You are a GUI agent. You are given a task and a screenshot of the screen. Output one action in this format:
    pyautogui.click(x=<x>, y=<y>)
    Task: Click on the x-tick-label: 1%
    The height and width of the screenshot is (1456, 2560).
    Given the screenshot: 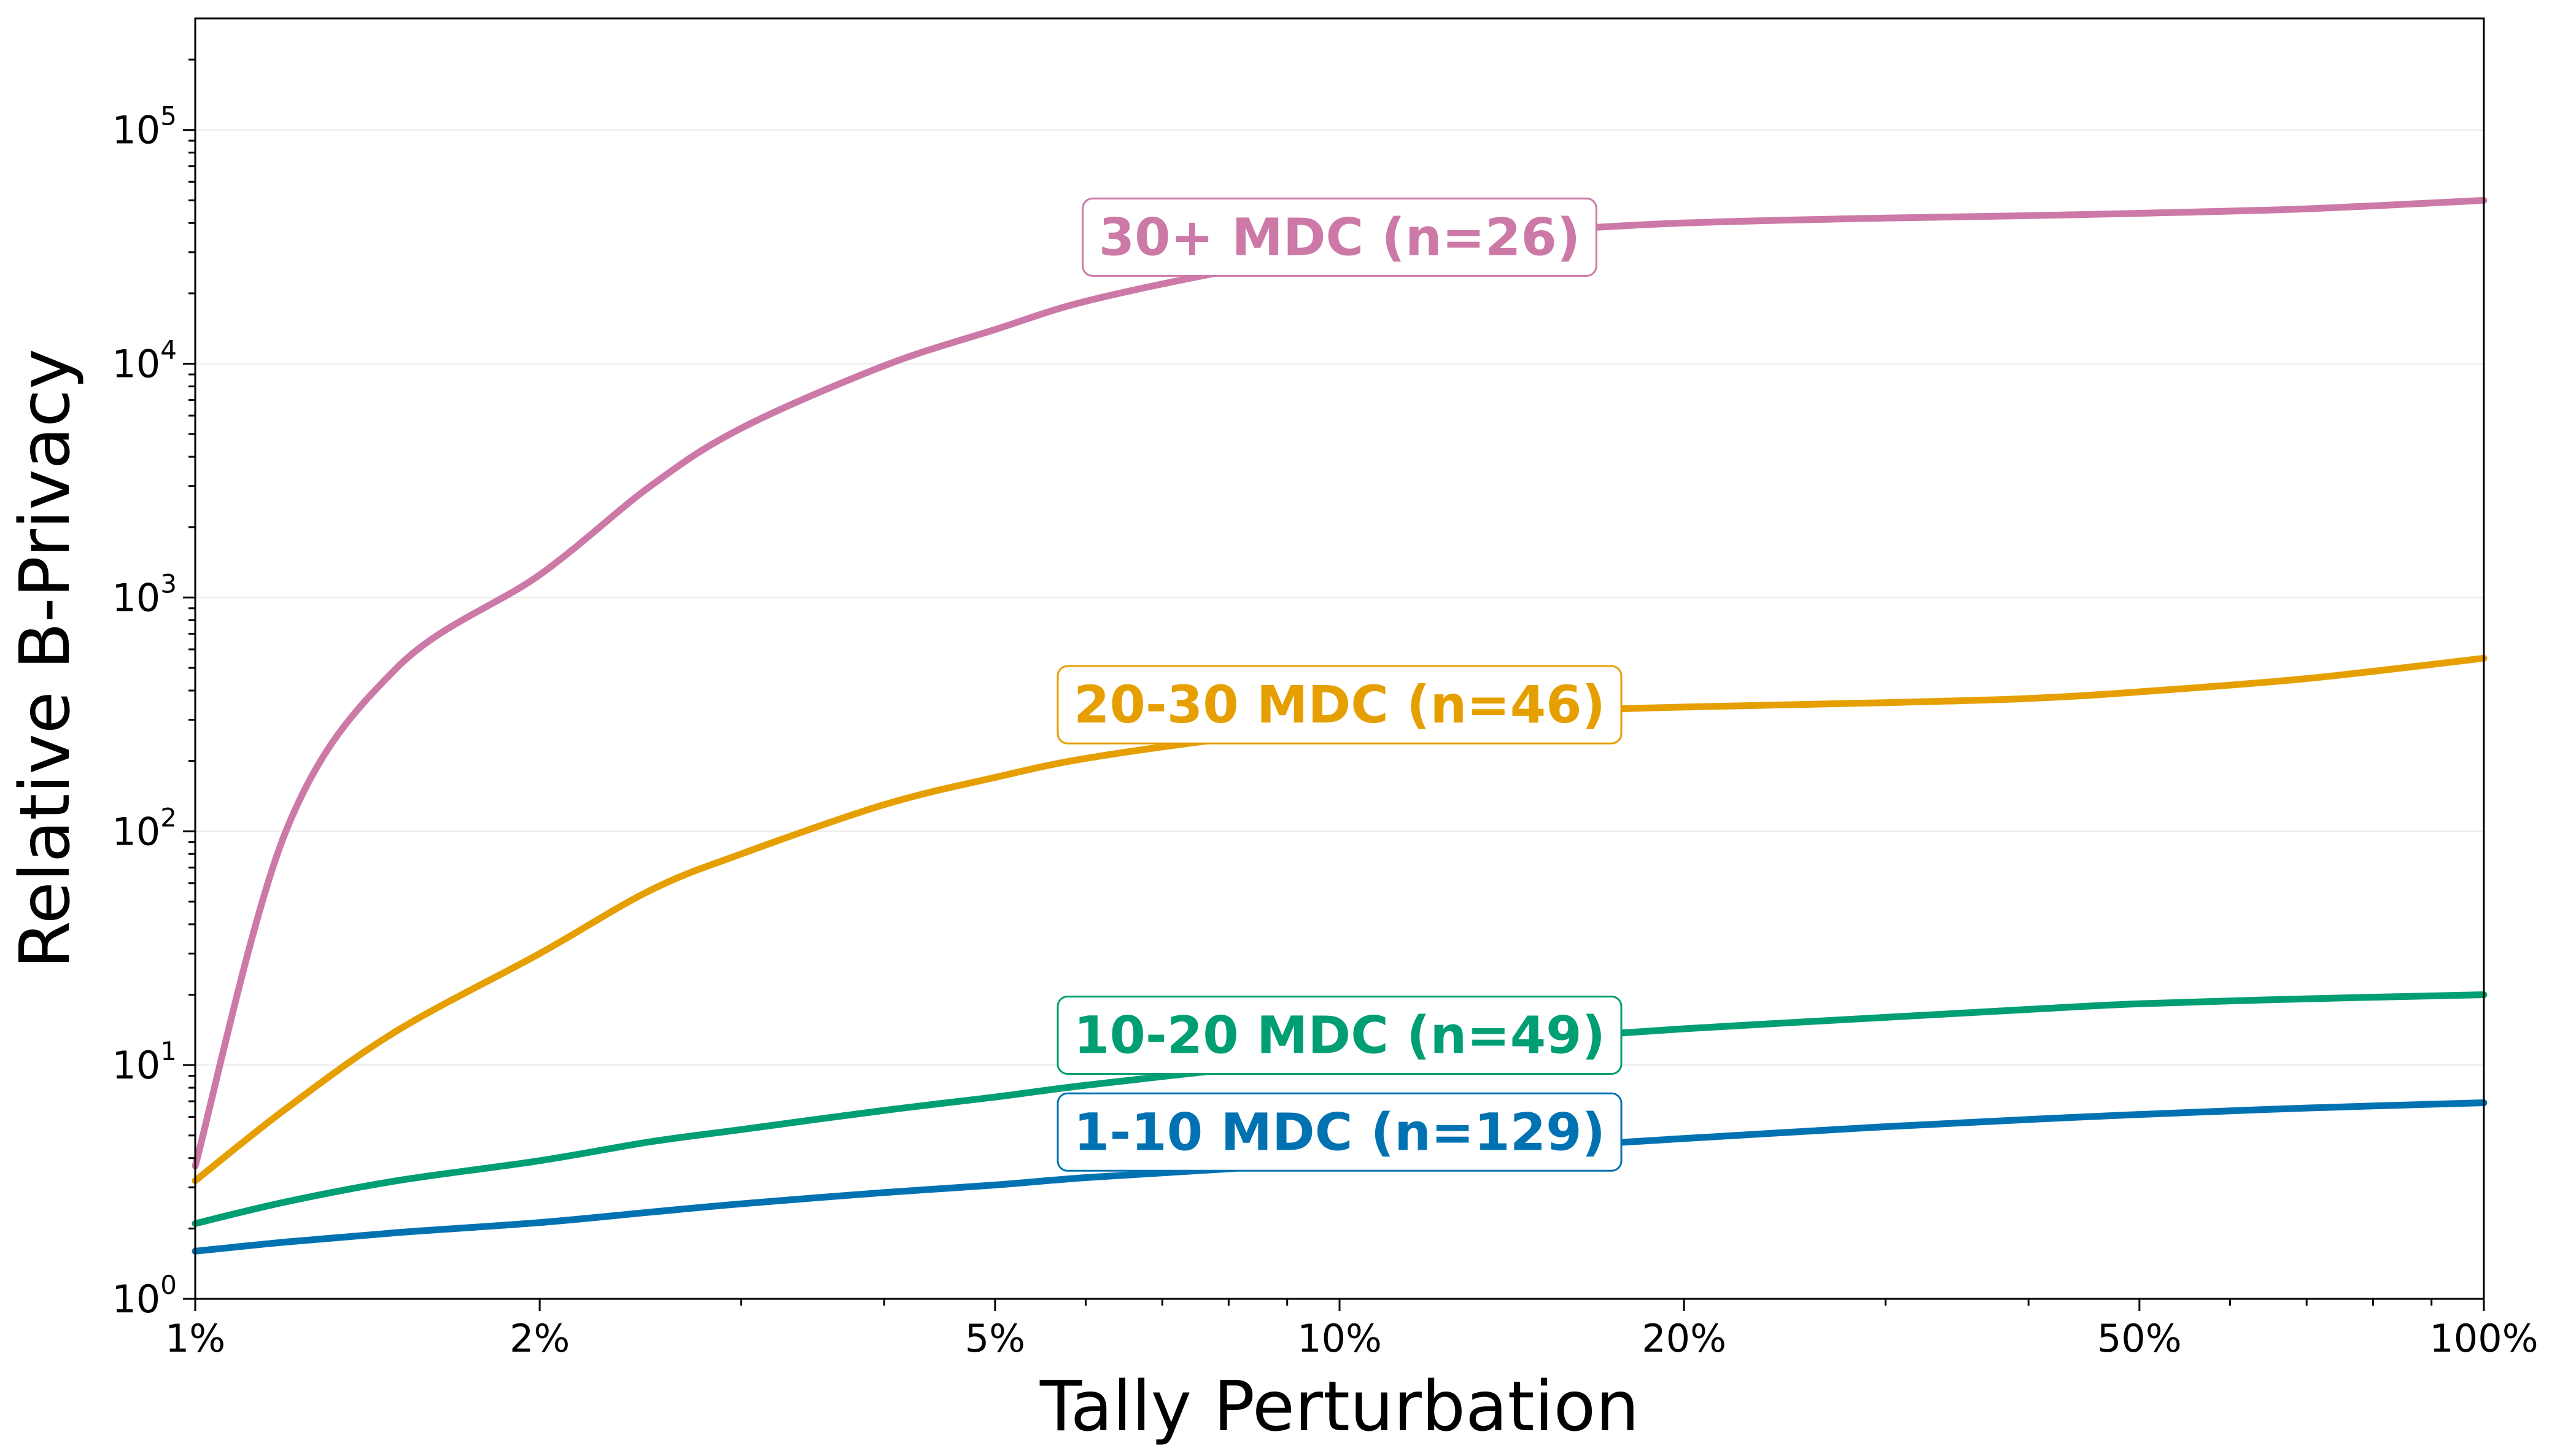 What is the action you would take?
    pyautogui.click(x=195, y=1338)
    